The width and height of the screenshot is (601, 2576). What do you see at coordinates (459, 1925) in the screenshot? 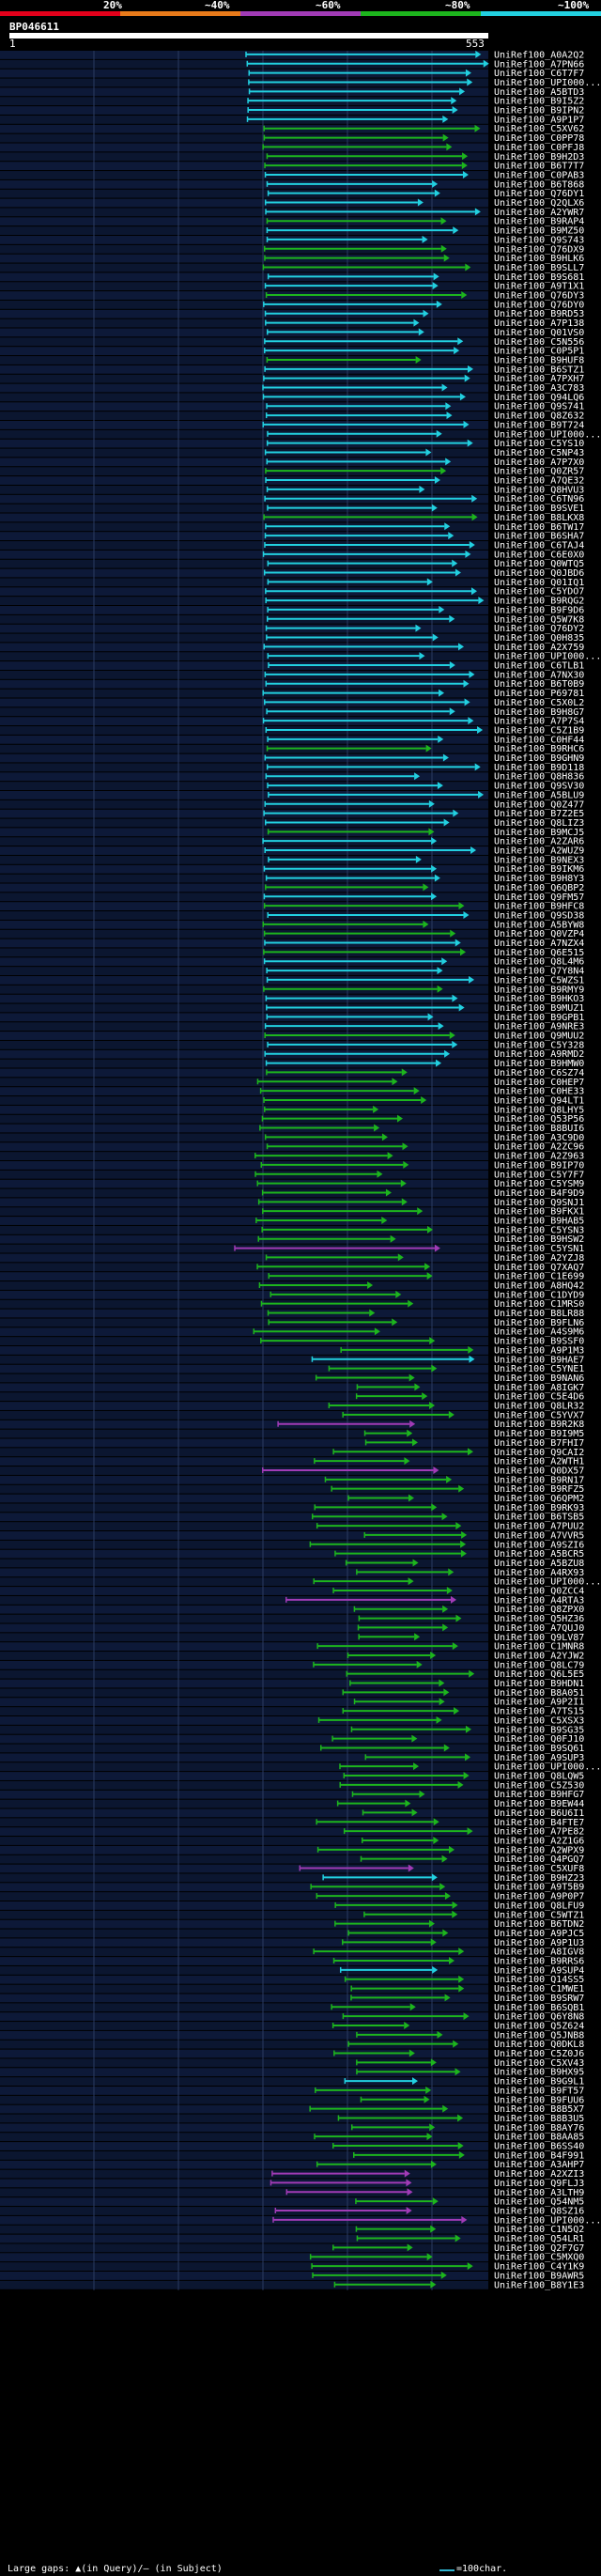
I see `hit-row: UniRef100_B6TDN2` at bounding box center [459, 1925].